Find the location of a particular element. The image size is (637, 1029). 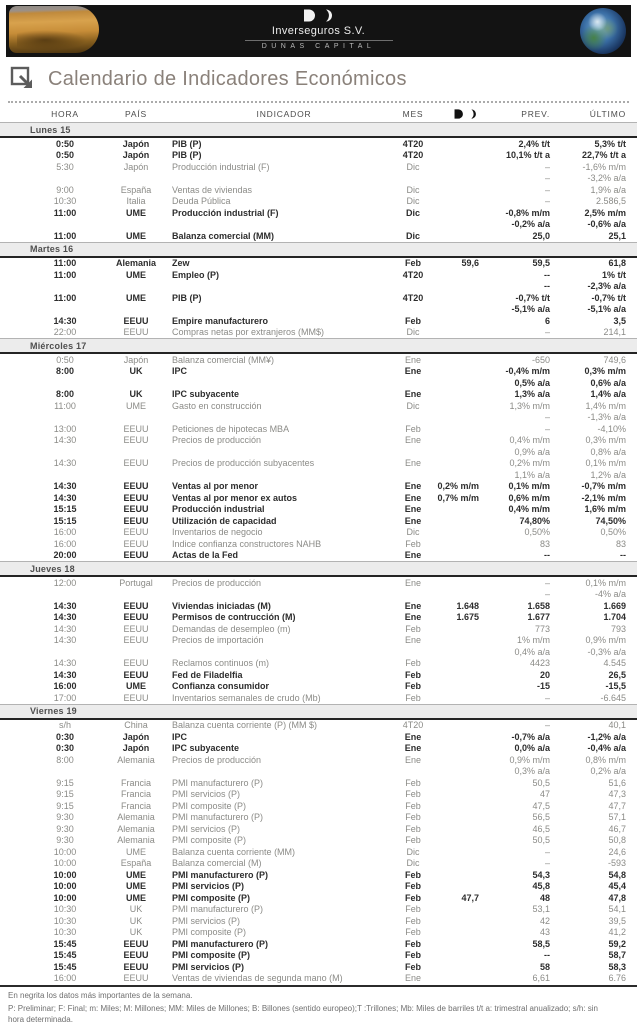

earth-photo is located at coordinates (603, 31).